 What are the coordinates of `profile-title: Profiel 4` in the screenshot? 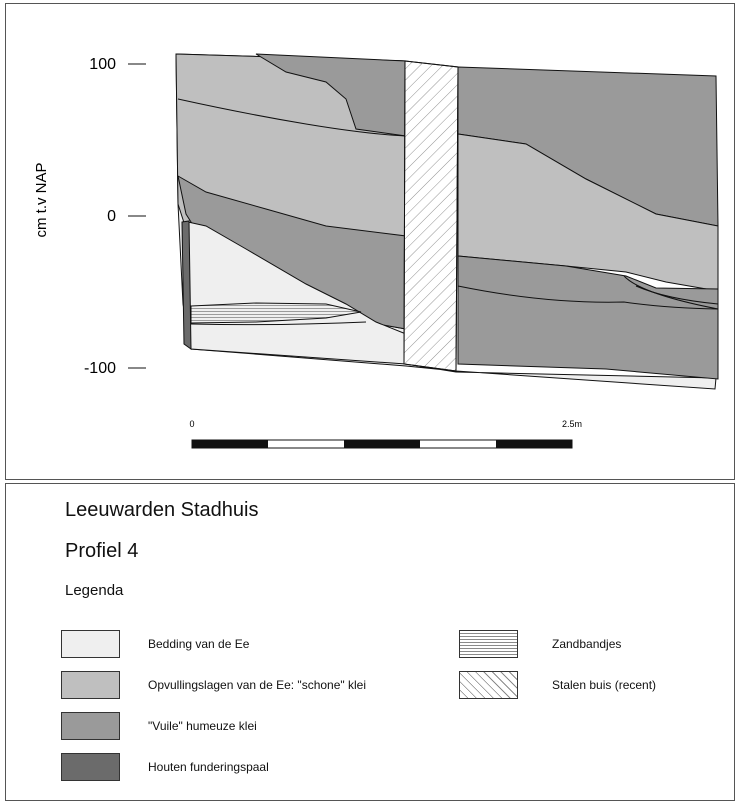 It's located at (102, 551).